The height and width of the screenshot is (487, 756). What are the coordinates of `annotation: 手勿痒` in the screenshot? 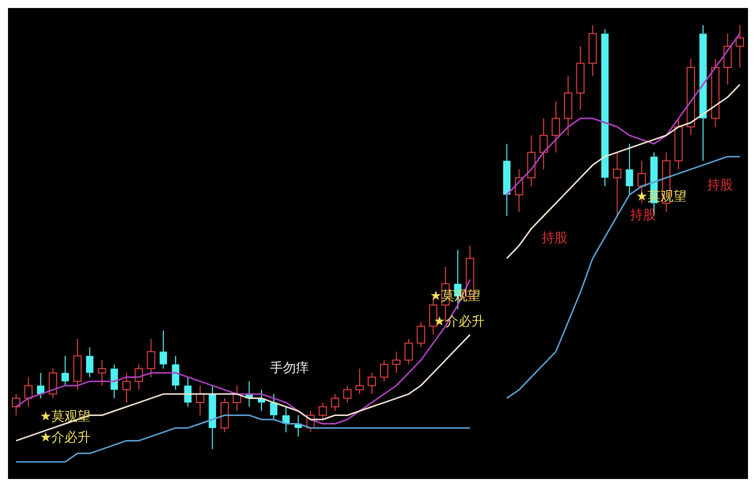 It's located at (290, 368).